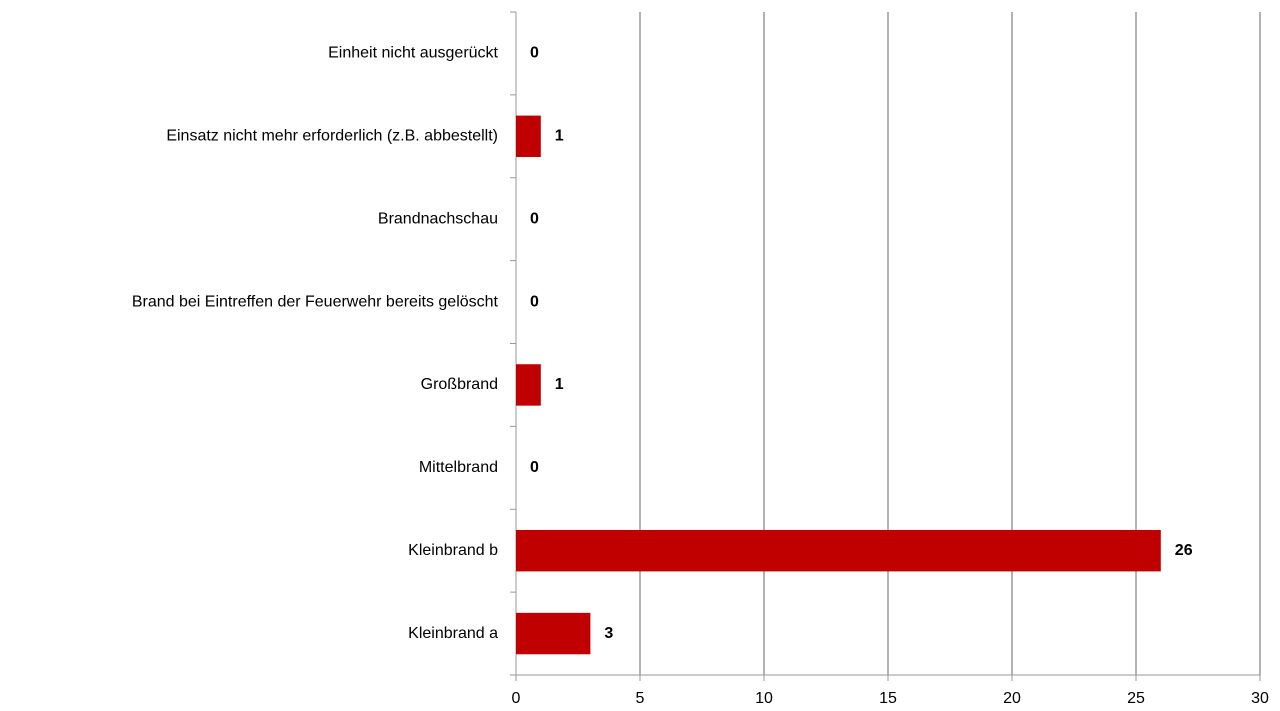  Describe the element at coordinates (438, 218) in the screenshot. I see `y-tick-label: Brandnachschau` at that location.